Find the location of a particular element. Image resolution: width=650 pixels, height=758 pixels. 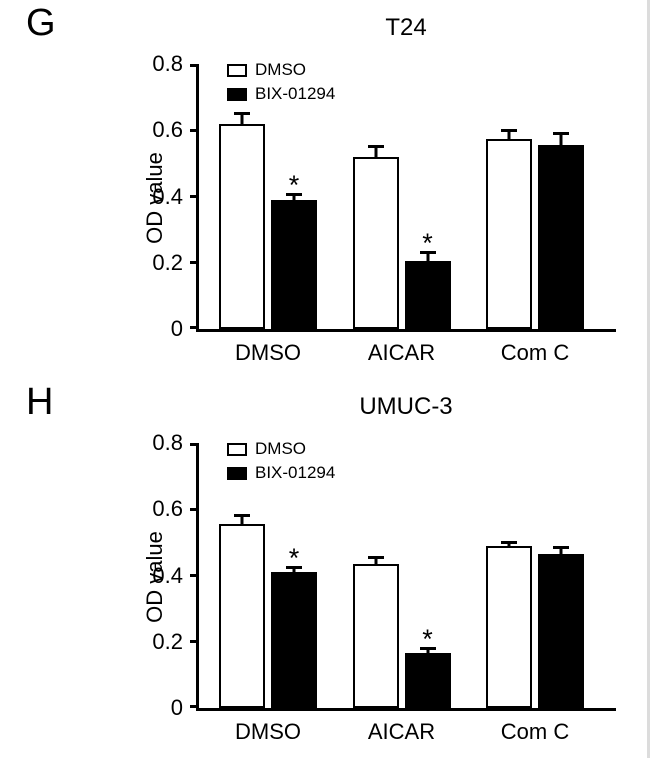

panel-h-label: H is located at coordinates (40, 402).